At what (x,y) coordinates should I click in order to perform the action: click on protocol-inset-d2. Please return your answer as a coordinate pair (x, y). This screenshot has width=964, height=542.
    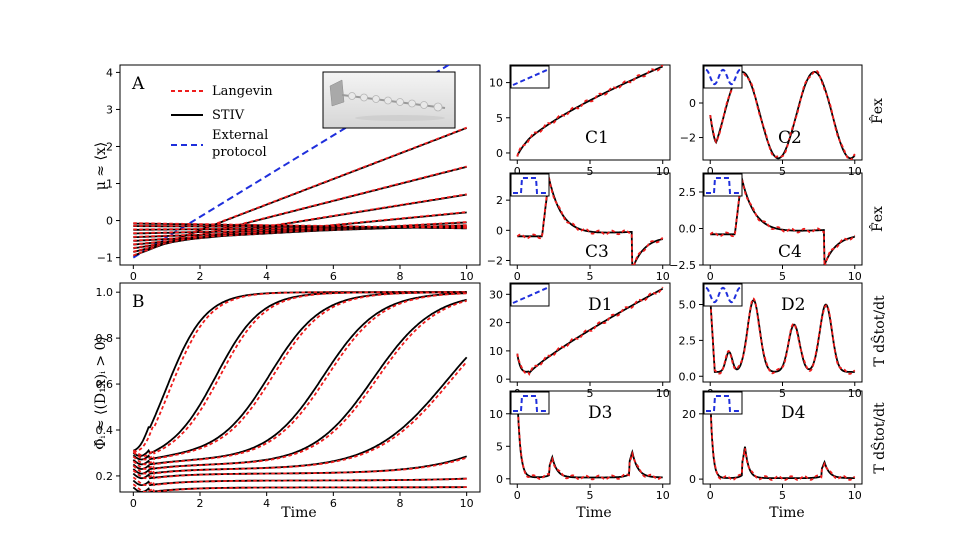
    Looking at the image, I should click on (723, 295).